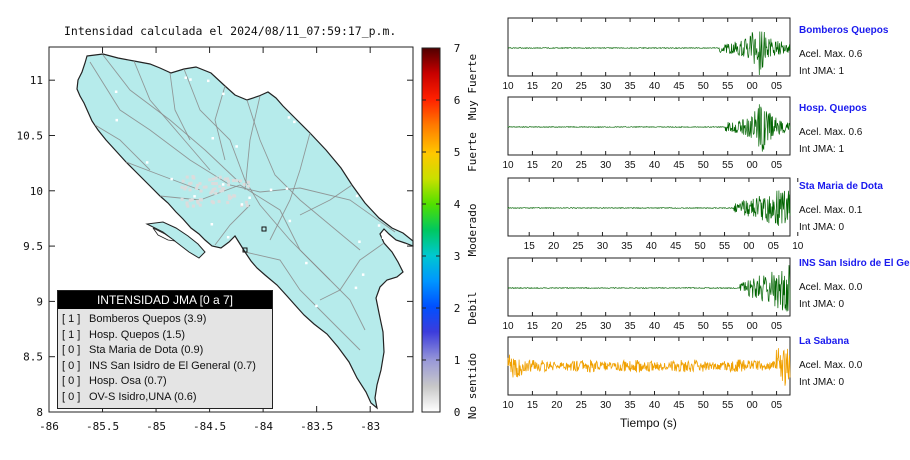 The image size is (910, 460). What do you see at coordinates (457, 100) in the screenshot?
I see `colorbar-tick-label: 6` at bounding box center [457, 100].